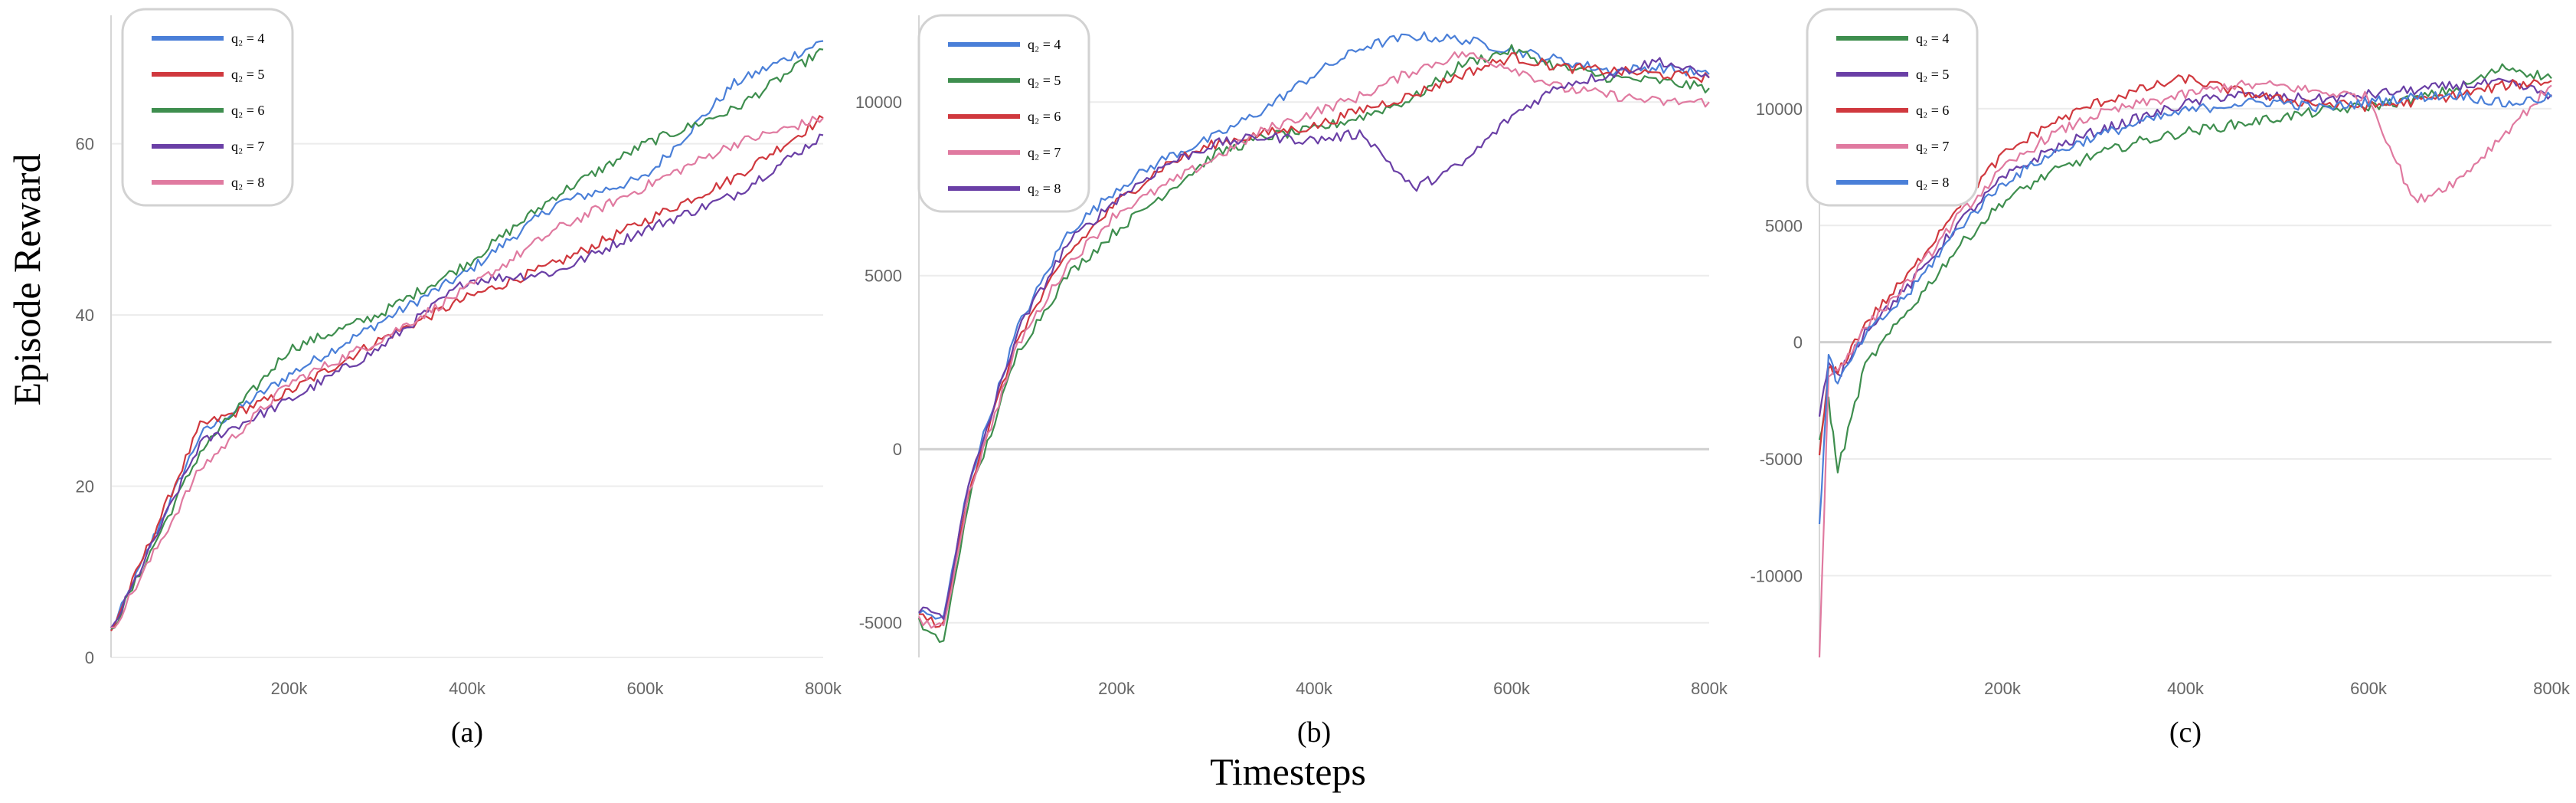 The image size is (2576, 803). What do you see at coordinates (1314, 732) in the screenshot?
I see `panel-caption: (b)` at bounding box center [1314, 732].